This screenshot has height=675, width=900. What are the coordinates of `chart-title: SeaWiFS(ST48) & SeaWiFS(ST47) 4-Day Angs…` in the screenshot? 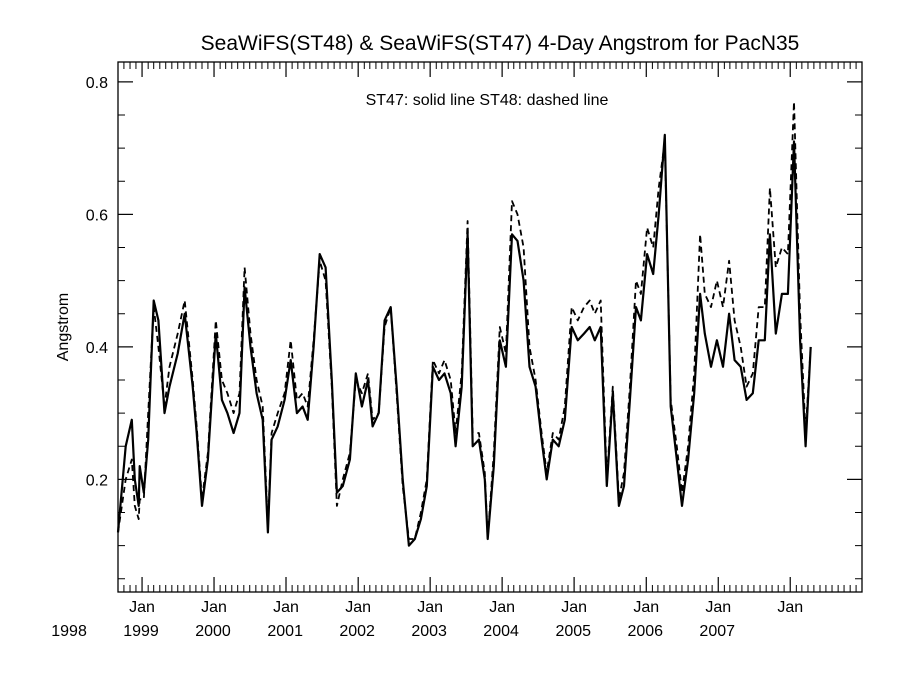 It's located at (500, 43).